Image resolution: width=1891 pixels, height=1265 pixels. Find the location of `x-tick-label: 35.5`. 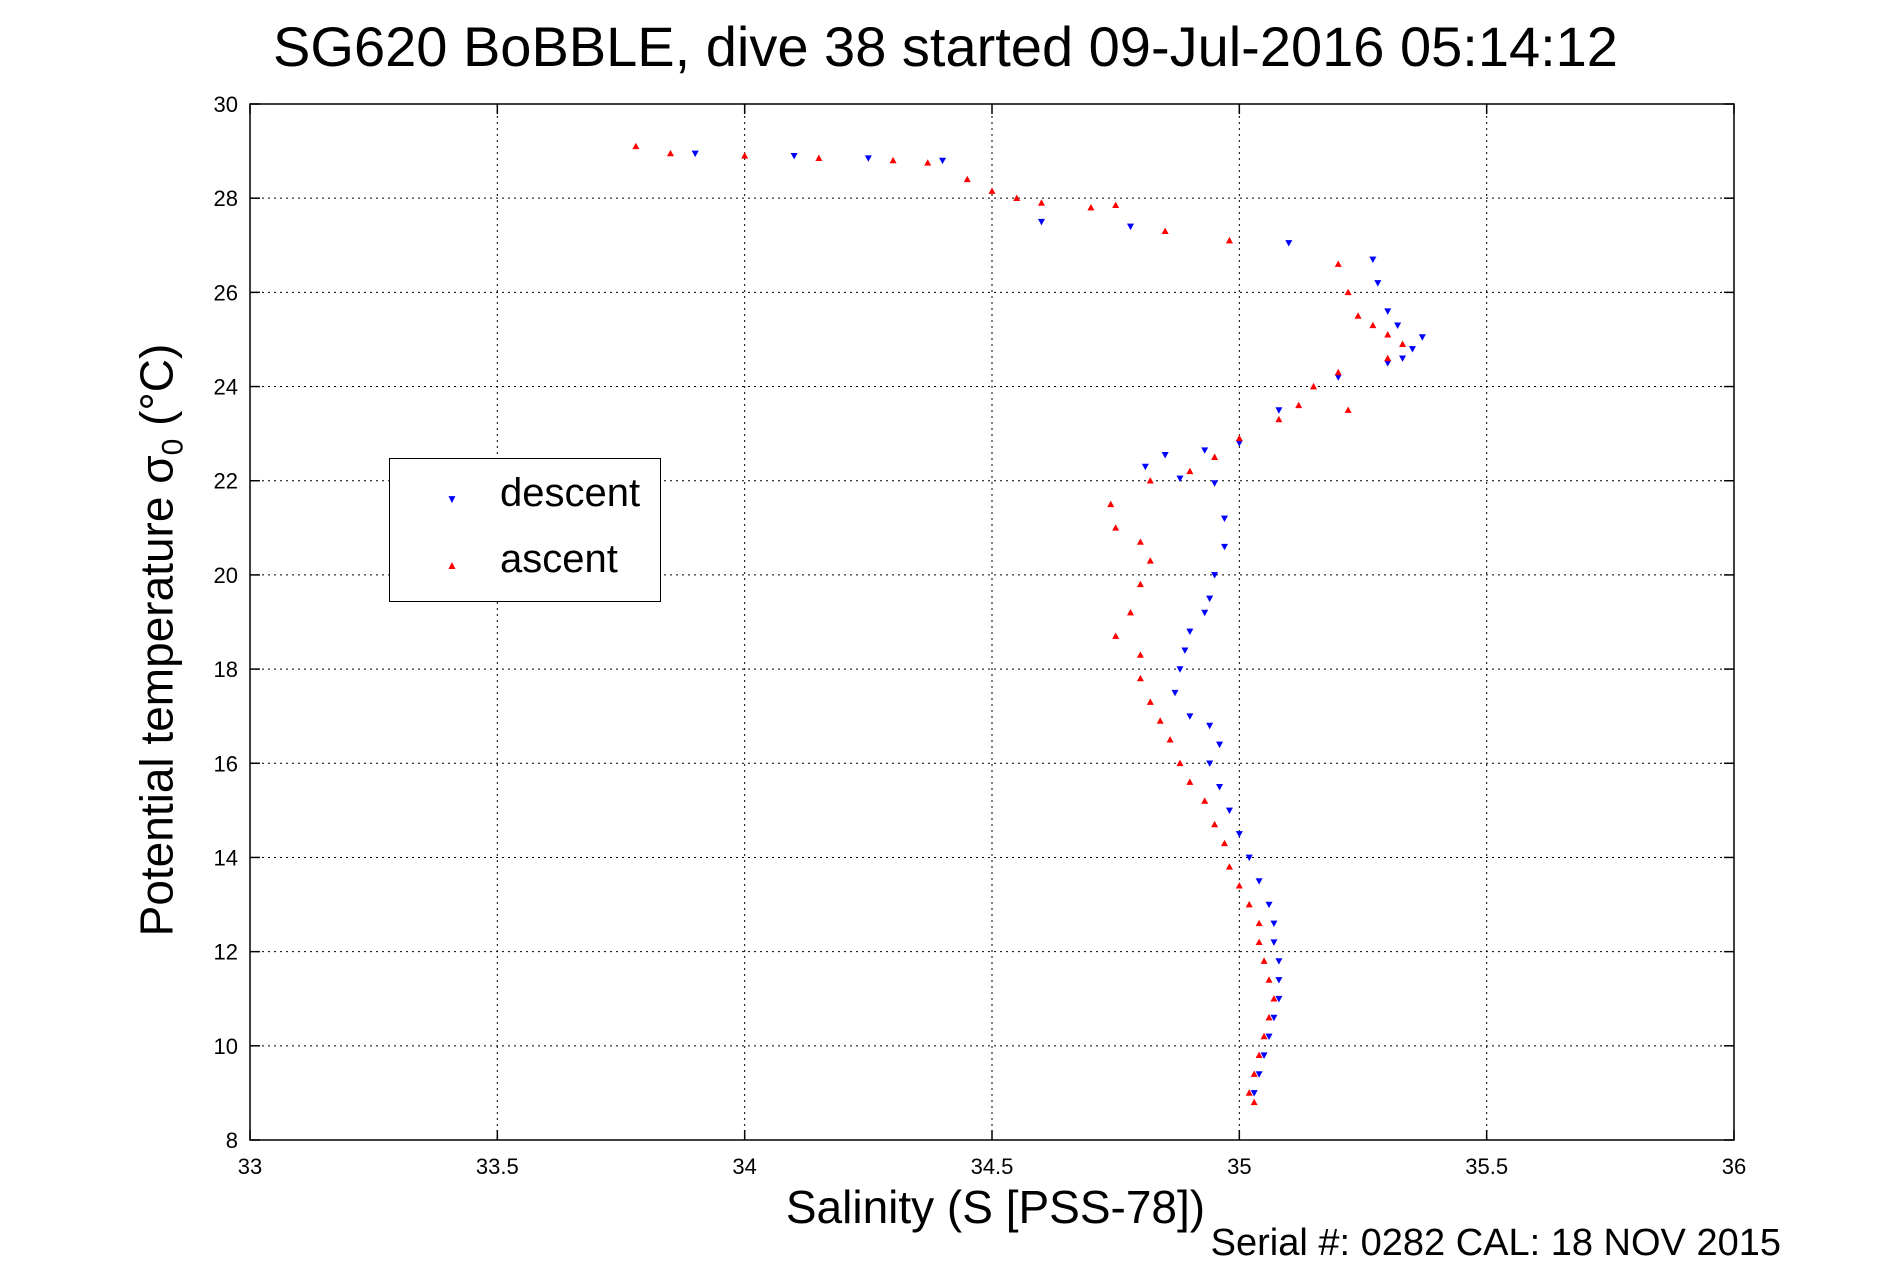

x-tick-label: 35.5 is located at coordinates (1486, 1166).